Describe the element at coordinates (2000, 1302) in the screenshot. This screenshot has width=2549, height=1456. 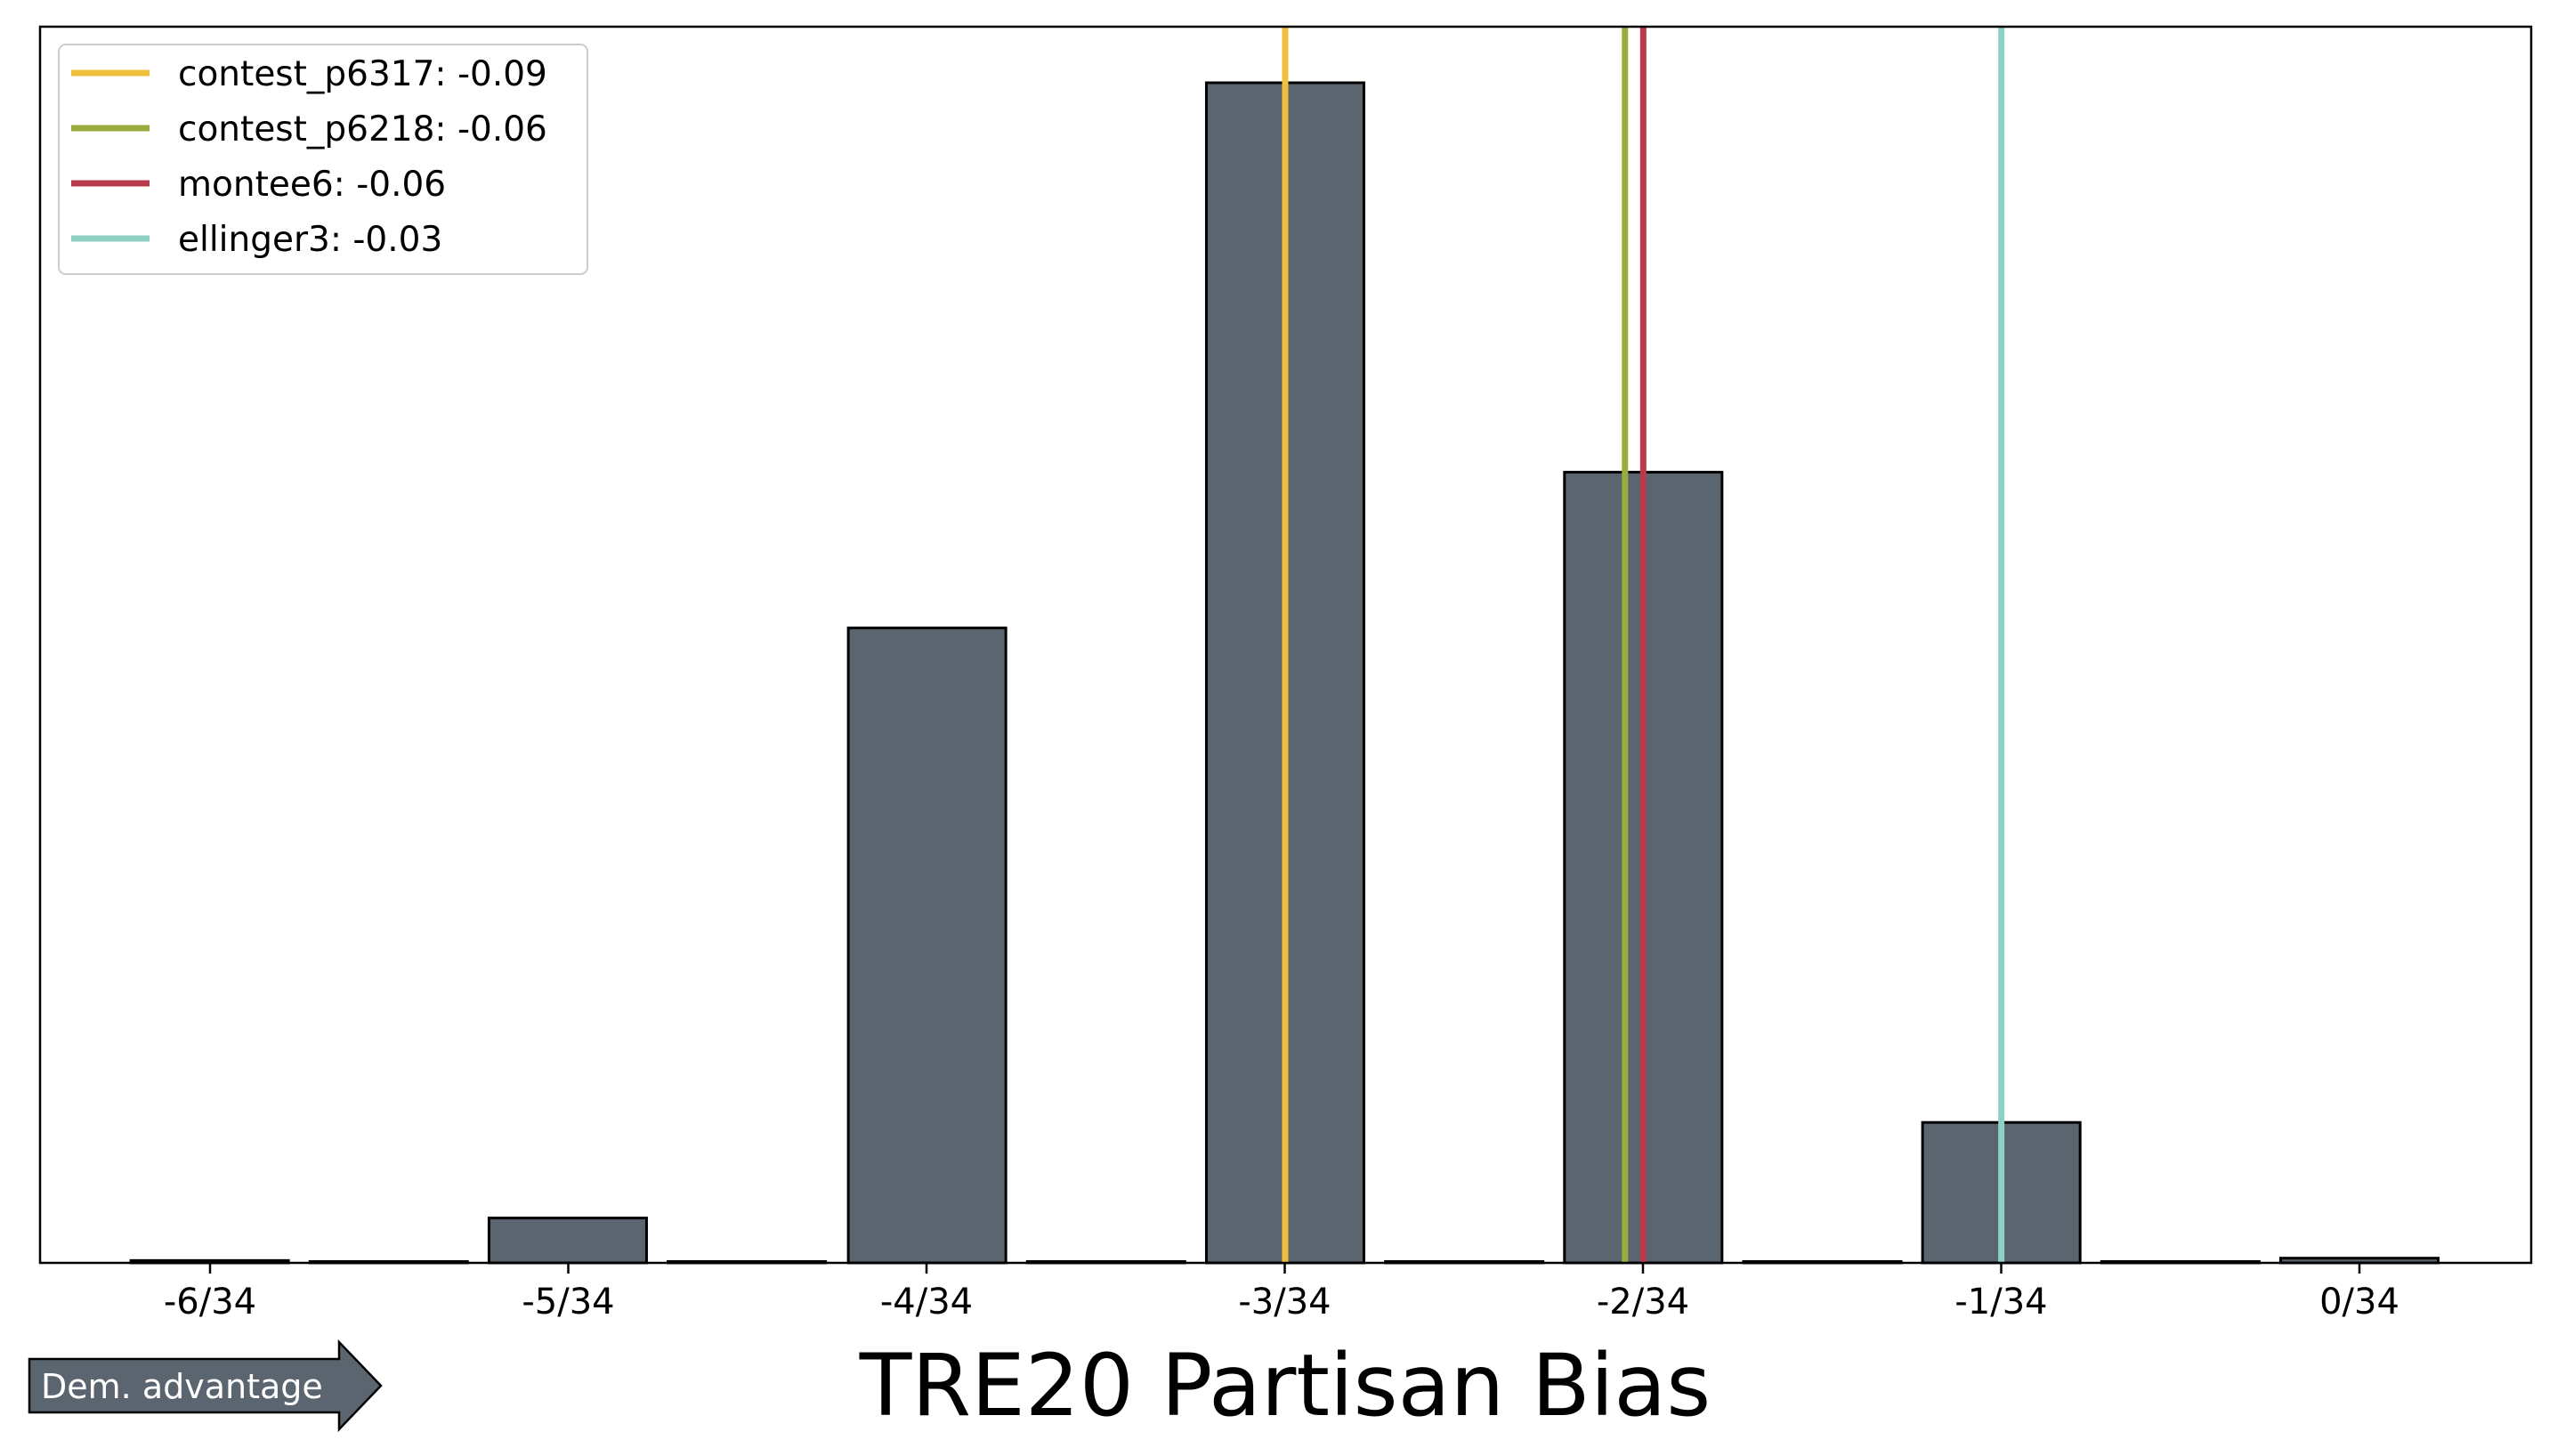
I see `x-tick-label-5: -1/34` at that location.